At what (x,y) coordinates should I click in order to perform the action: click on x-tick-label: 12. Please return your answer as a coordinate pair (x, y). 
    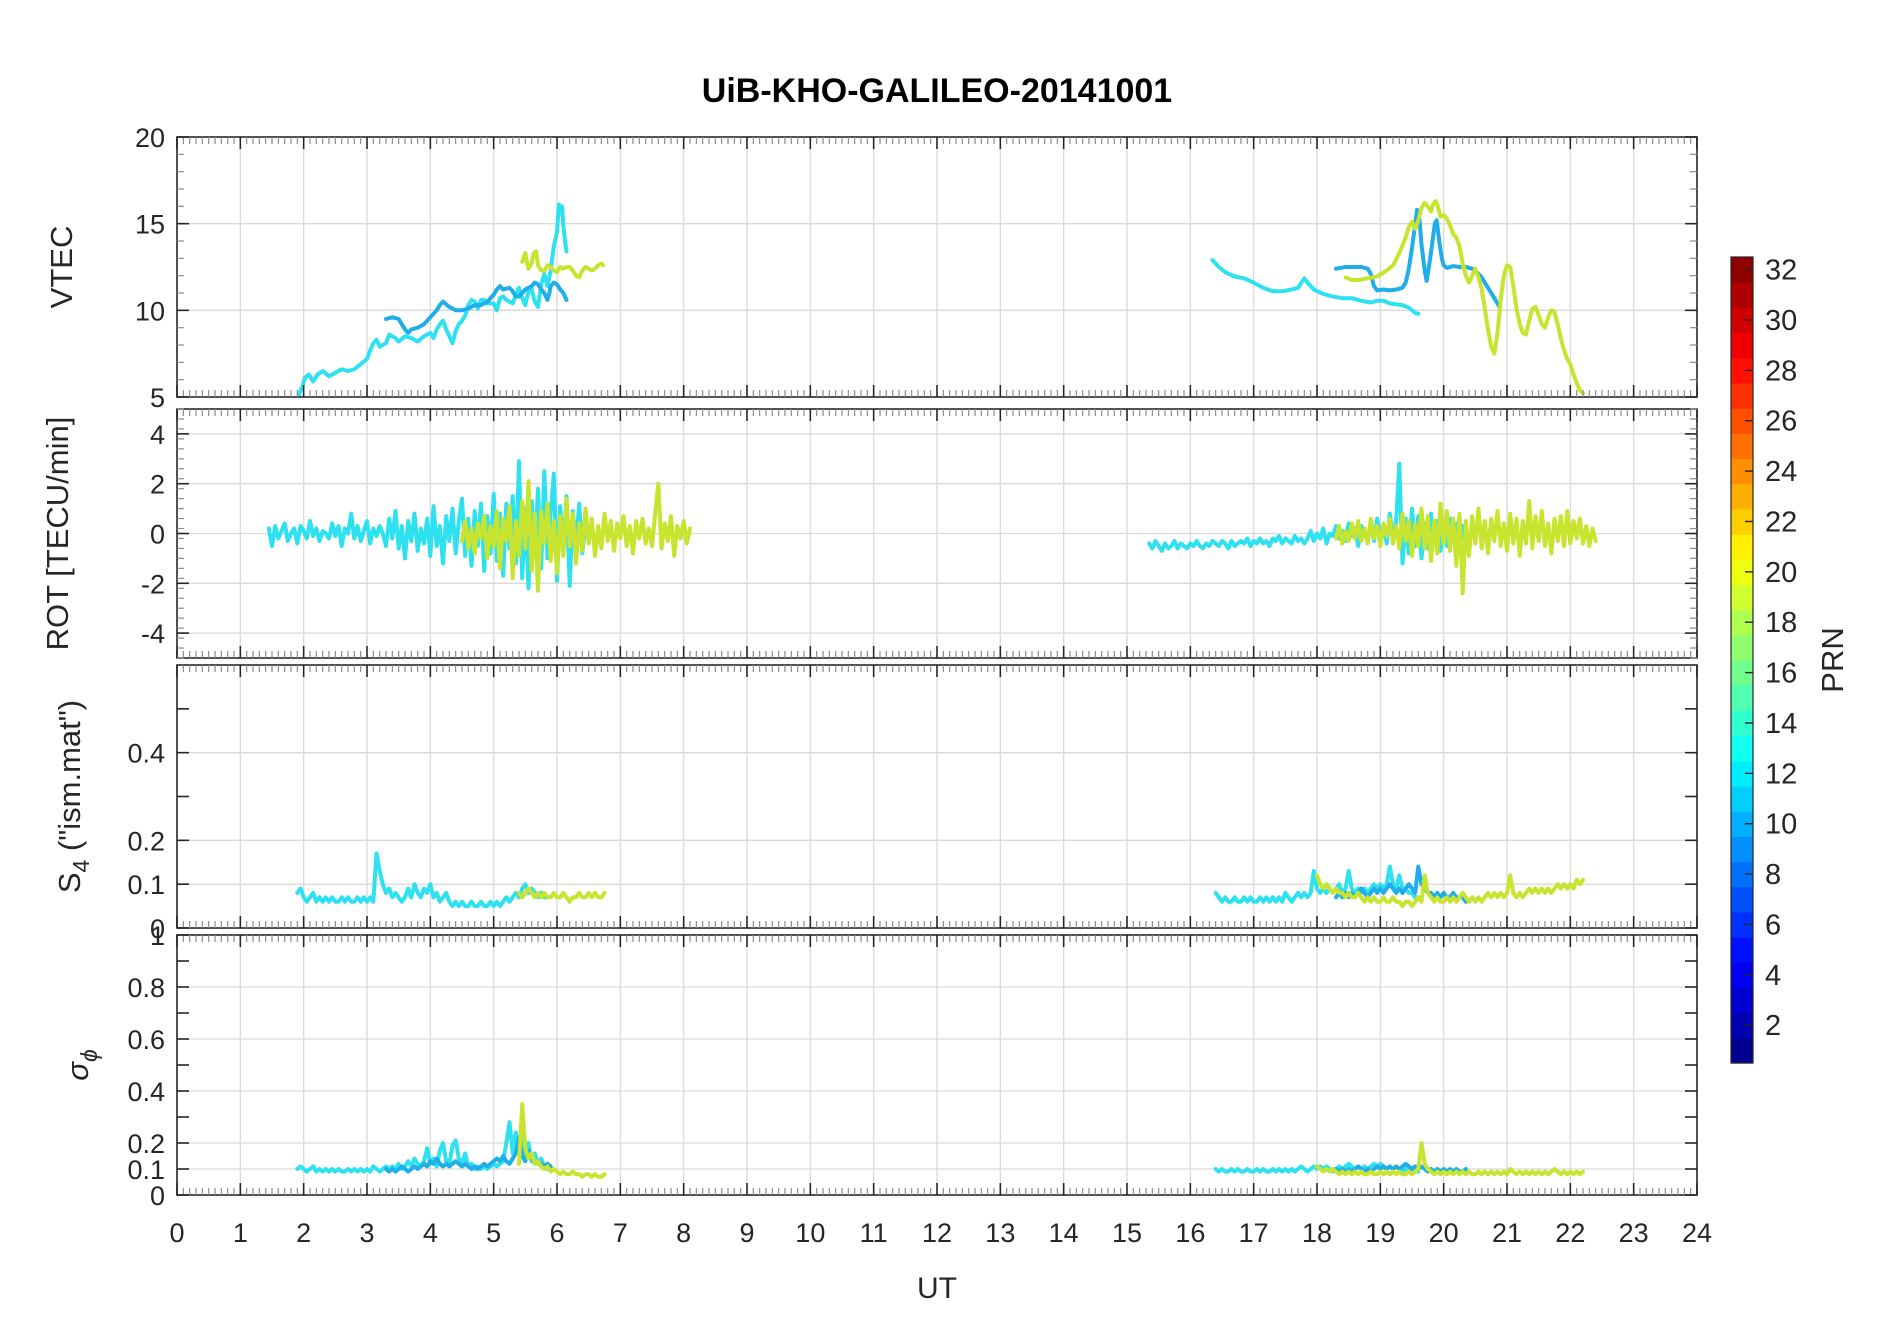
    Looking at the image, I should click on (937, 1233).